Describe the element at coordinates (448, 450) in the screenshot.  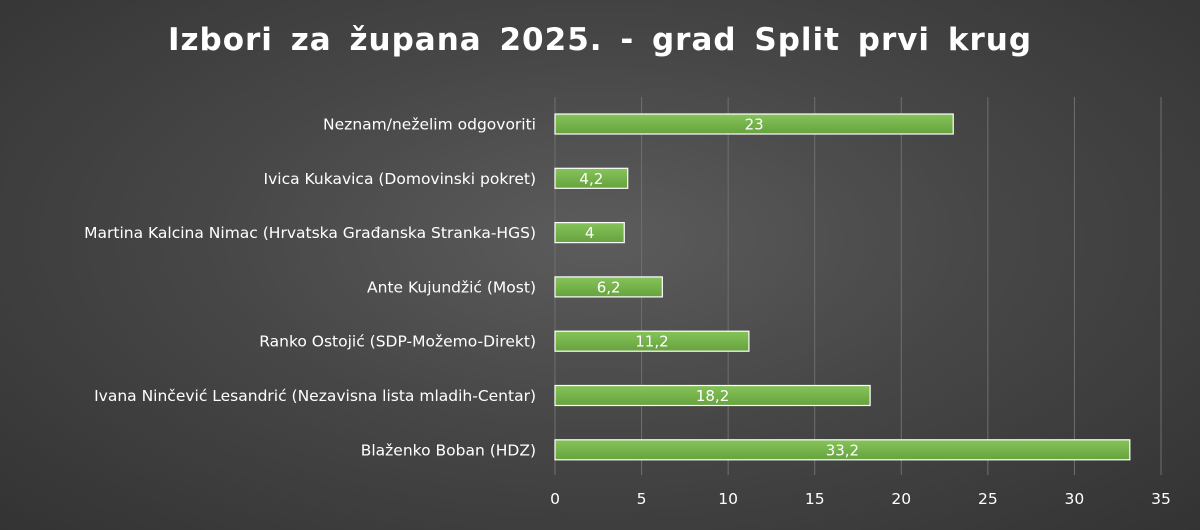
I see `category-label-6: Blaženko Boban (HDZ)` at that location.